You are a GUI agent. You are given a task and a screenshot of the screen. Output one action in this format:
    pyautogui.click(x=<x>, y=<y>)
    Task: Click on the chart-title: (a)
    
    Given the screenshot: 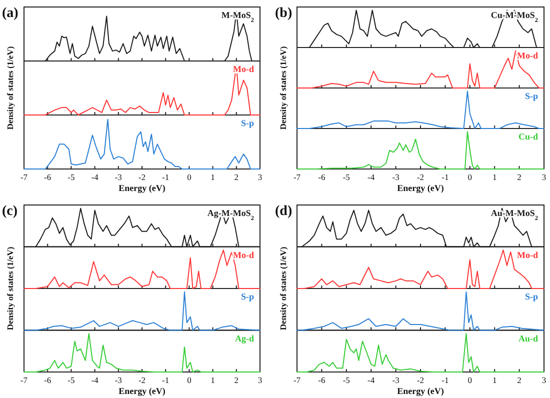 What is the action you would take?
    pyautogui.click(x=10, y=13)
    